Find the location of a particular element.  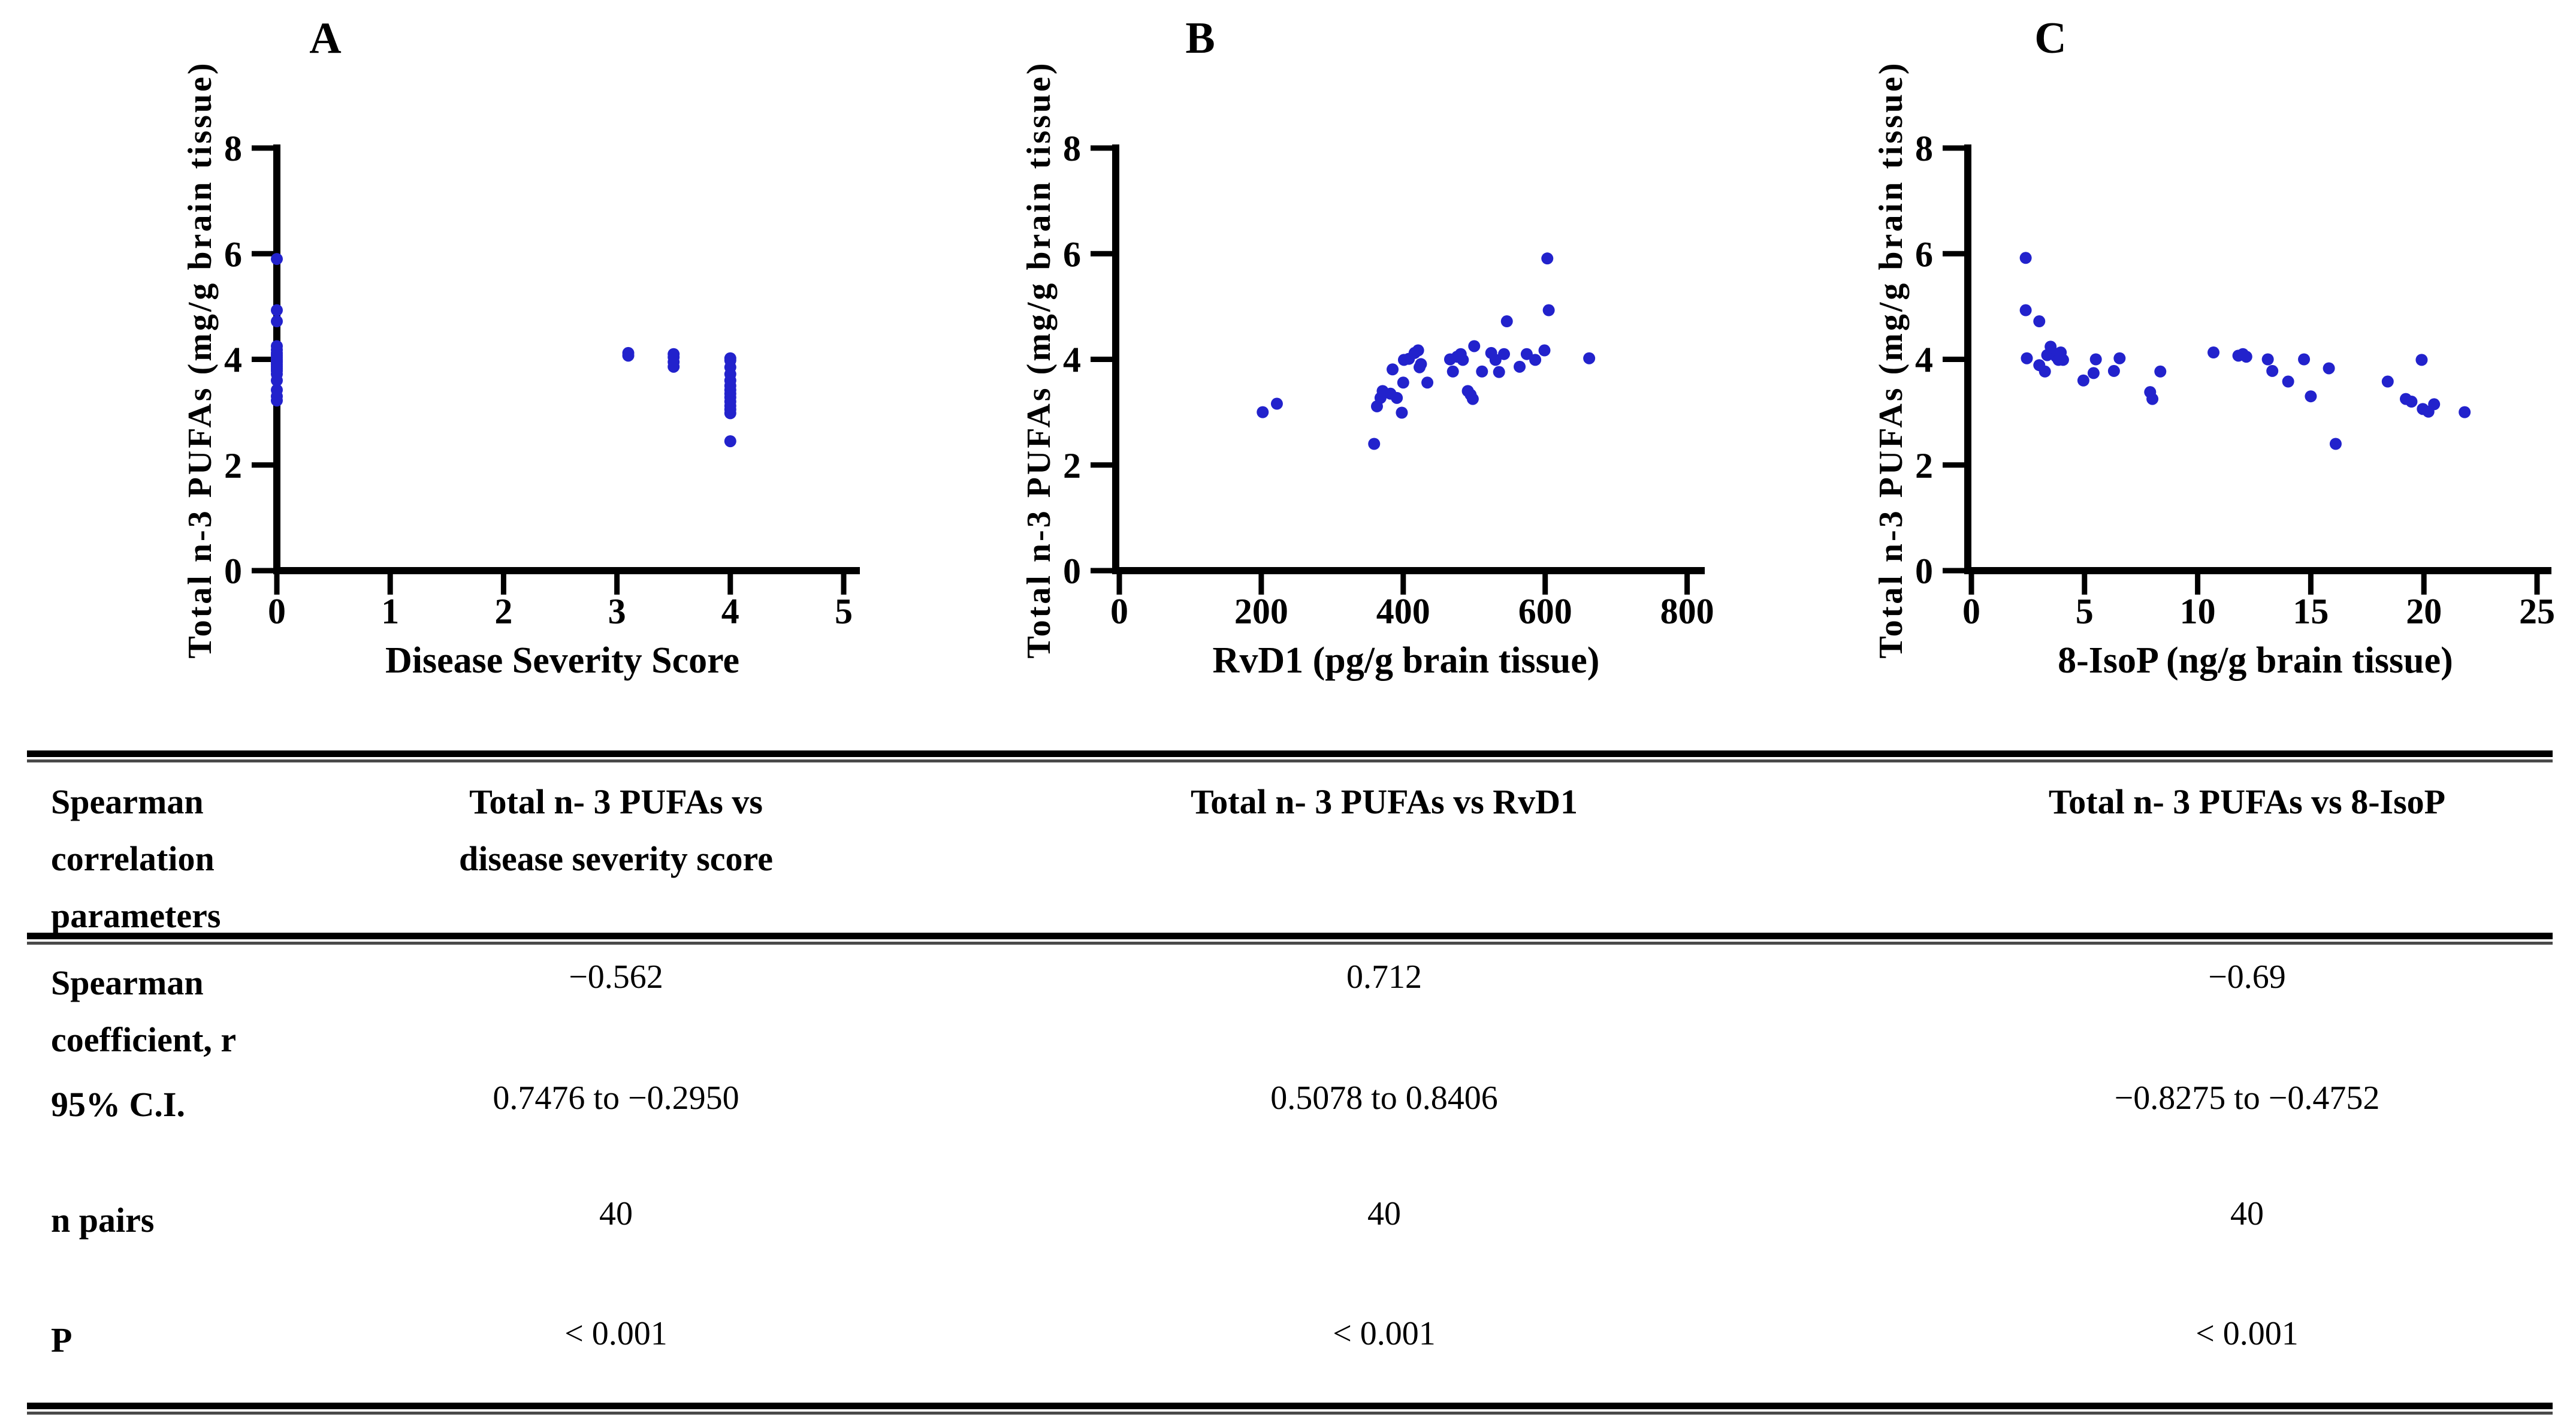

cell-ci-severity: 0.7476 to −0.2950 is located at coordinates (616, 1098).